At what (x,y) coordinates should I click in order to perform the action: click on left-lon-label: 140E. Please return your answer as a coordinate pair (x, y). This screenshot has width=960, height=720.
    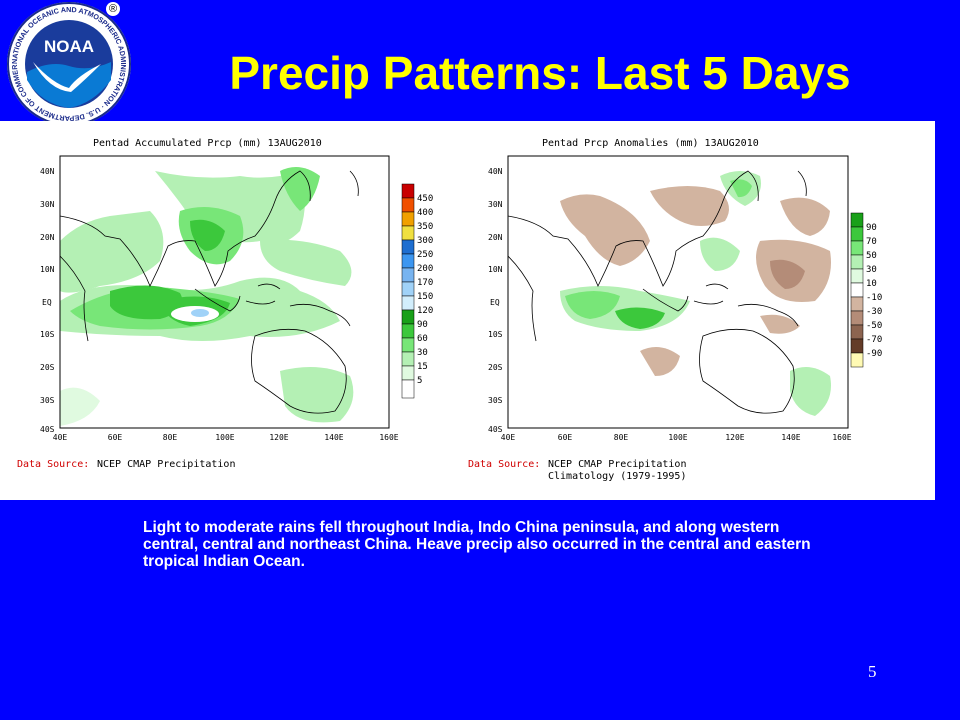
    Looking at the image, I should click on (333, 437).